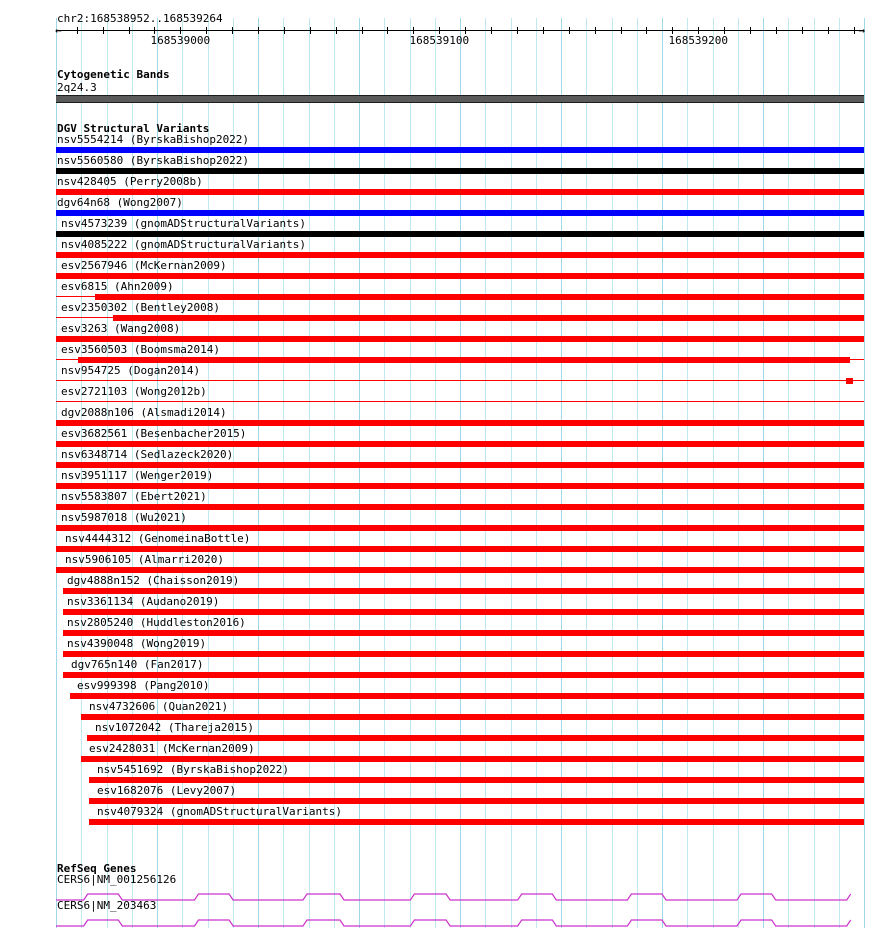  I want to click on cytoband-bar, so click(460, 99).